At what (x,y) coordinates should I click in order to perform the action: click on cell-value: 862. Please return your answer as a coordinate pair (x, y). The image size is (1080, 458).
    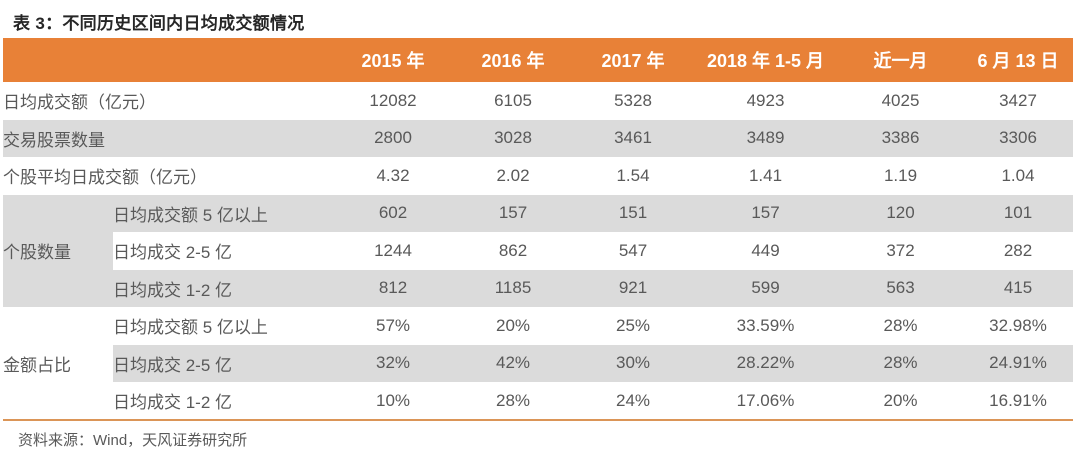
    Looking at the image, I should click on (513, 250).